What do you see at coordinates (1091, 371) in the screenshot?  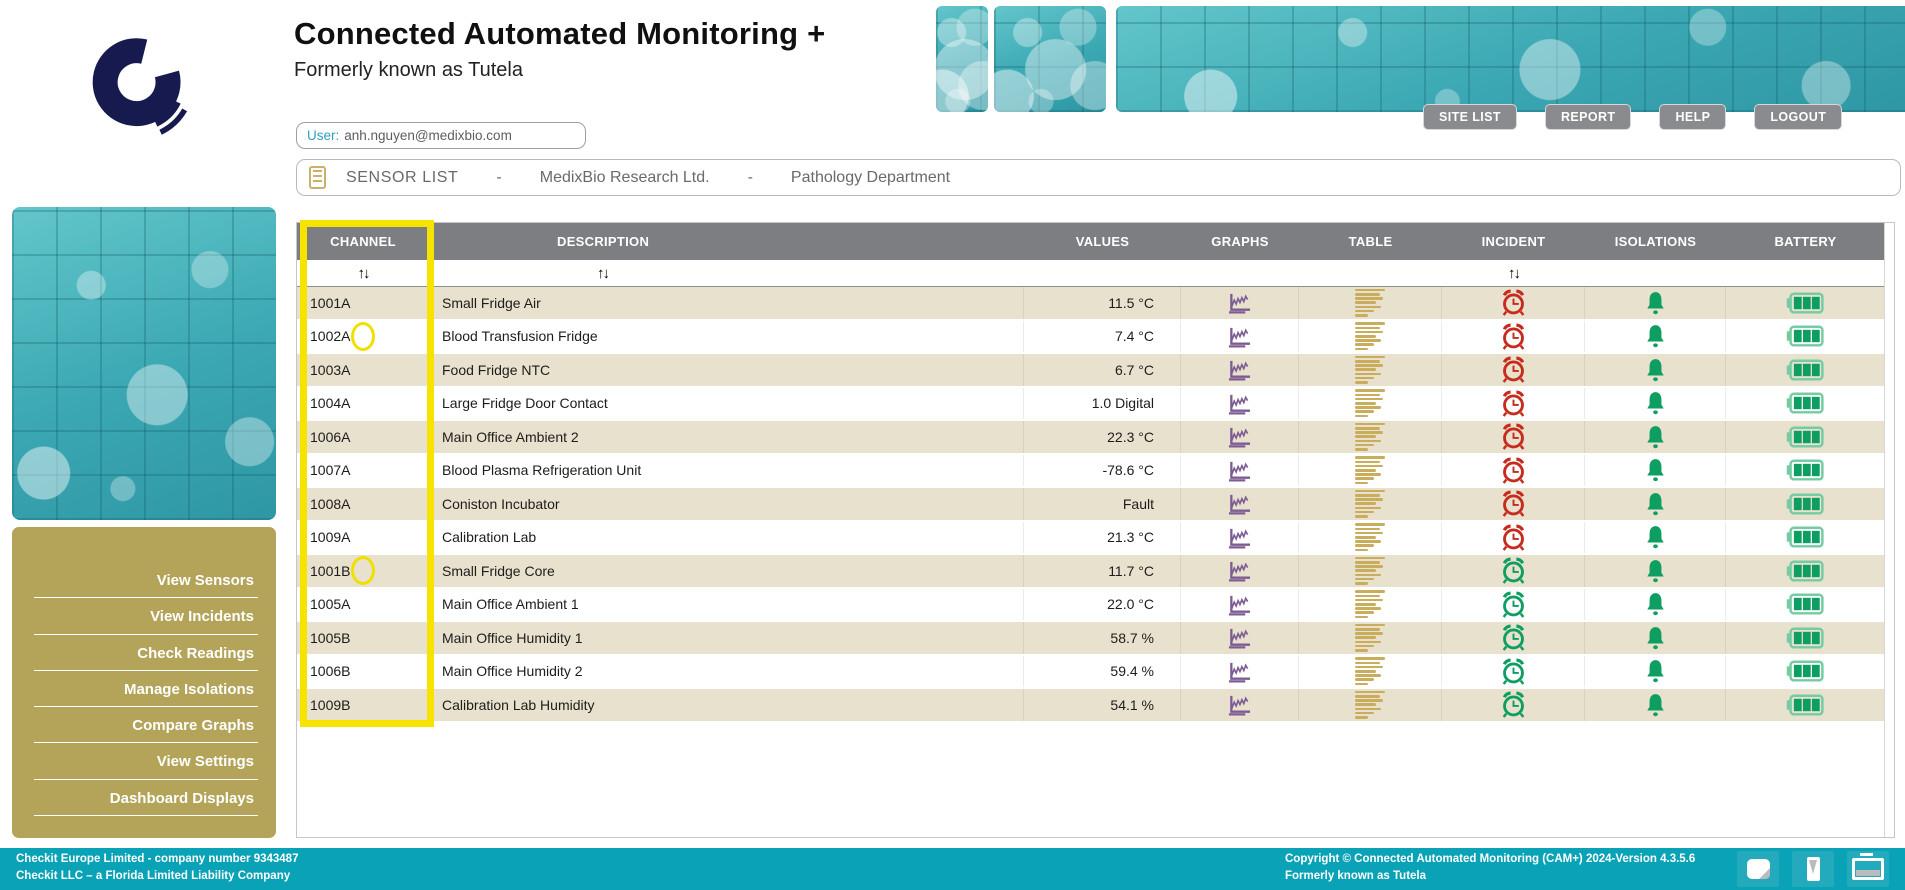 I see `table-row: 1003A Food Fridge NTC 6.7 °C` at bounding box center [1091, 371].